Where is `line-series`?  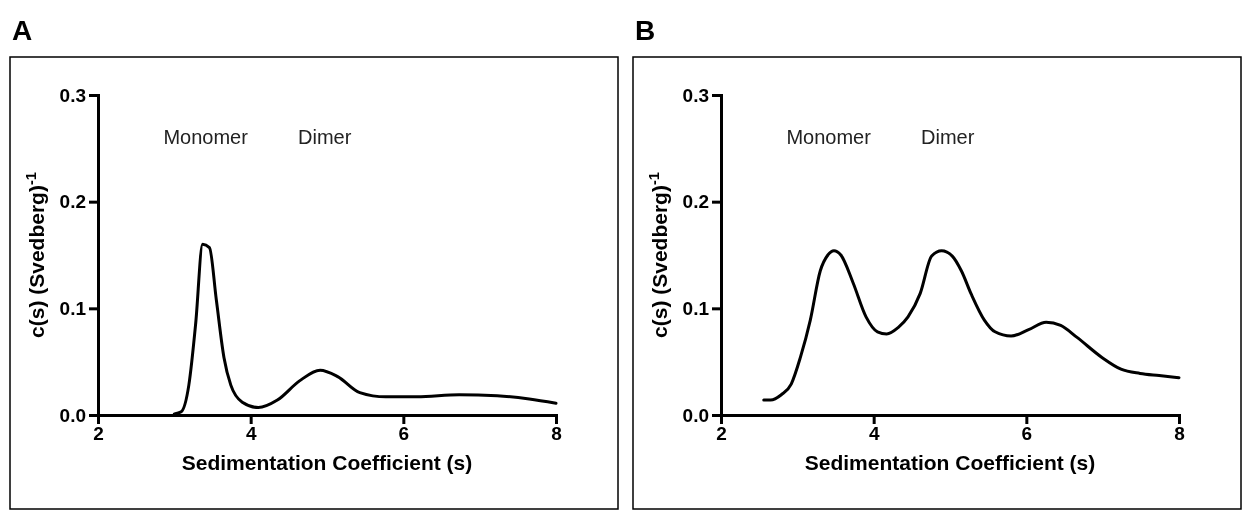 line-series is located at coordinates (971, 325).